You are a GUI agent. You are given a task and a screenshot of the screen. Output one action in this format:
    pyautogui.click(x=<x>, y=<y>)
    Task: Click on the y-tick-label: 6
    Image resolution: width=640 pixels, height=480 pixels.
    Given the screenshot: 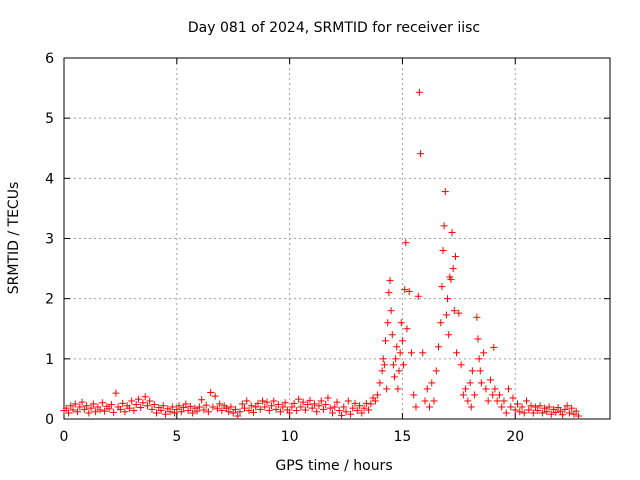 What is the action you would take?
    pyautogui.click(x=49, y=59)
    